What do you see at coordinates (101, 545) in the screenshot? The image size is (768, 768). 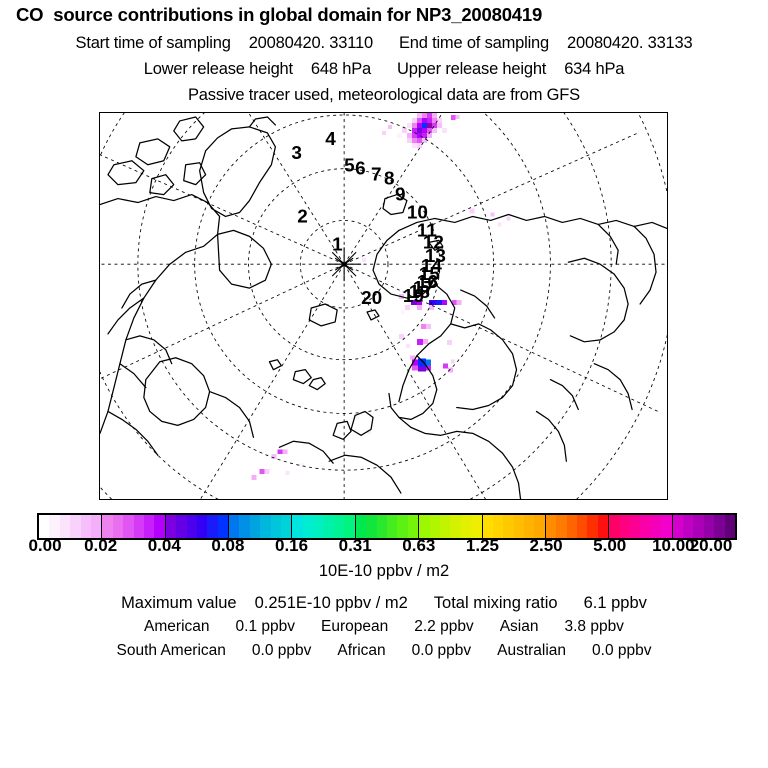 I see `colorbar-tick-0-02: 0.02` at bounding box center [101, 545].